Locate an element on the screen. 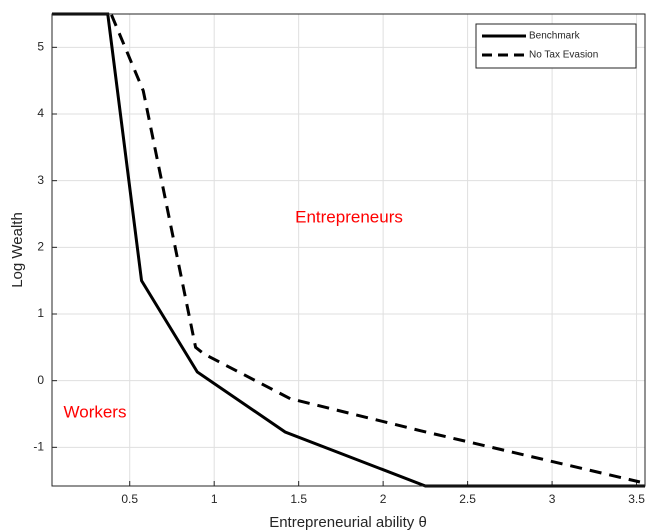  x-tick-label: 1 is located at coordinates (214, 499).